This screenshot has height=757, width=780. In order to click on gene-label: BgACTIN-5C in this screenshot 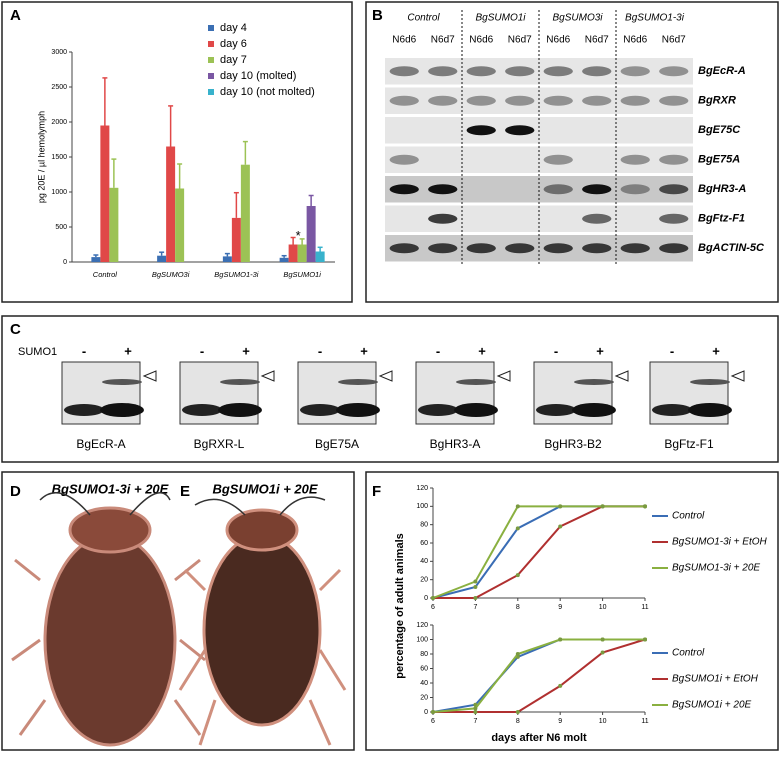, I will do `click(731, 248)`.